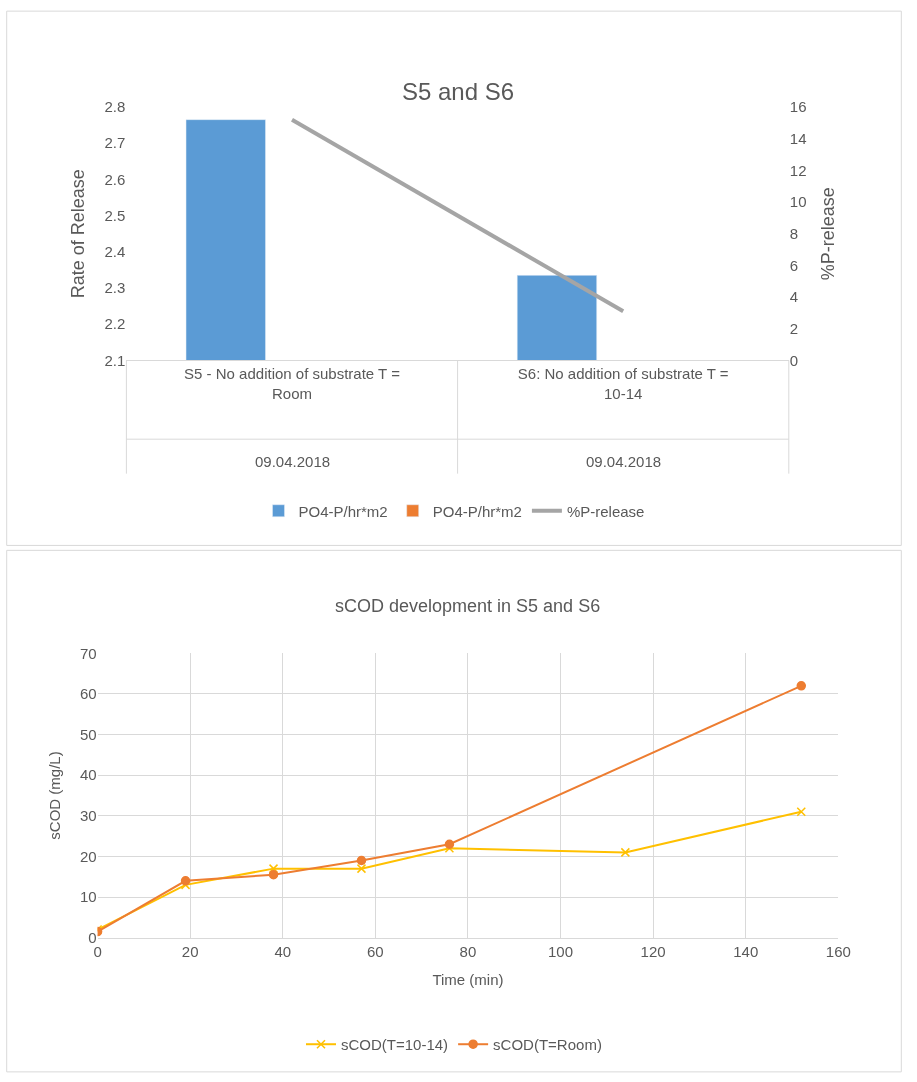 The image size is (917, 1082). Describe the element at coordinates (88, 897) in the screenshot. I see `y-tick-label: 10` at that location.